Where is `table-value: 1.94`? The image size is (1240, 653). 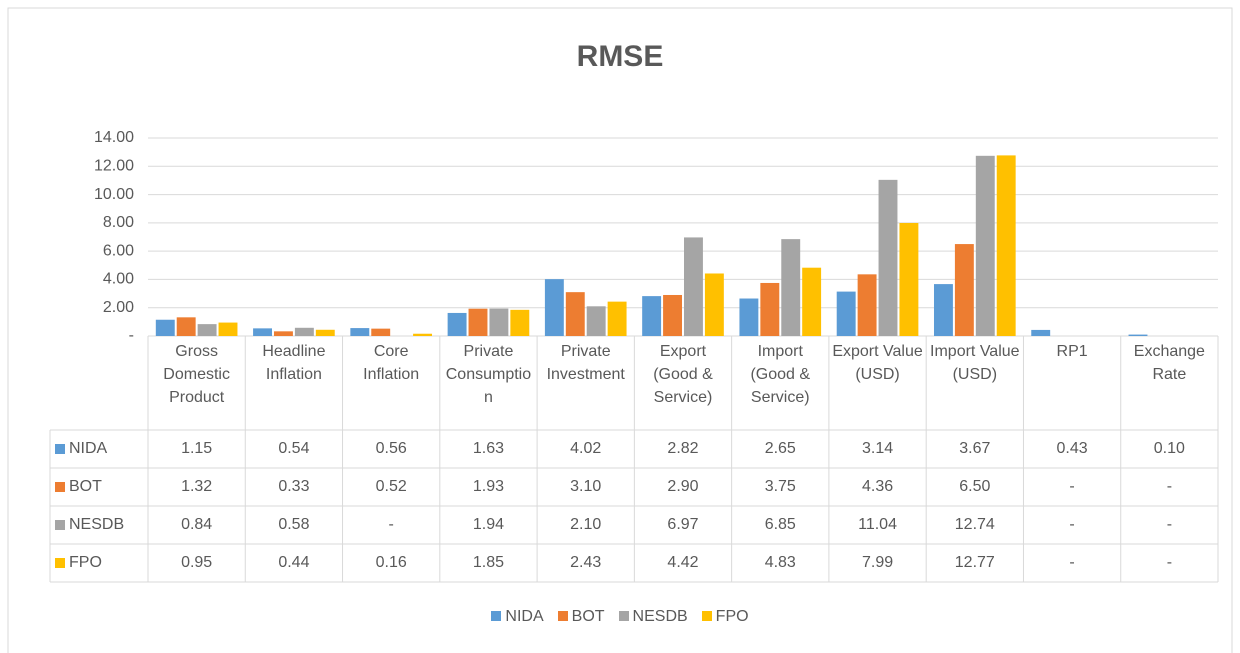
table-value: 1.94 is located at coordinates (488, 524).